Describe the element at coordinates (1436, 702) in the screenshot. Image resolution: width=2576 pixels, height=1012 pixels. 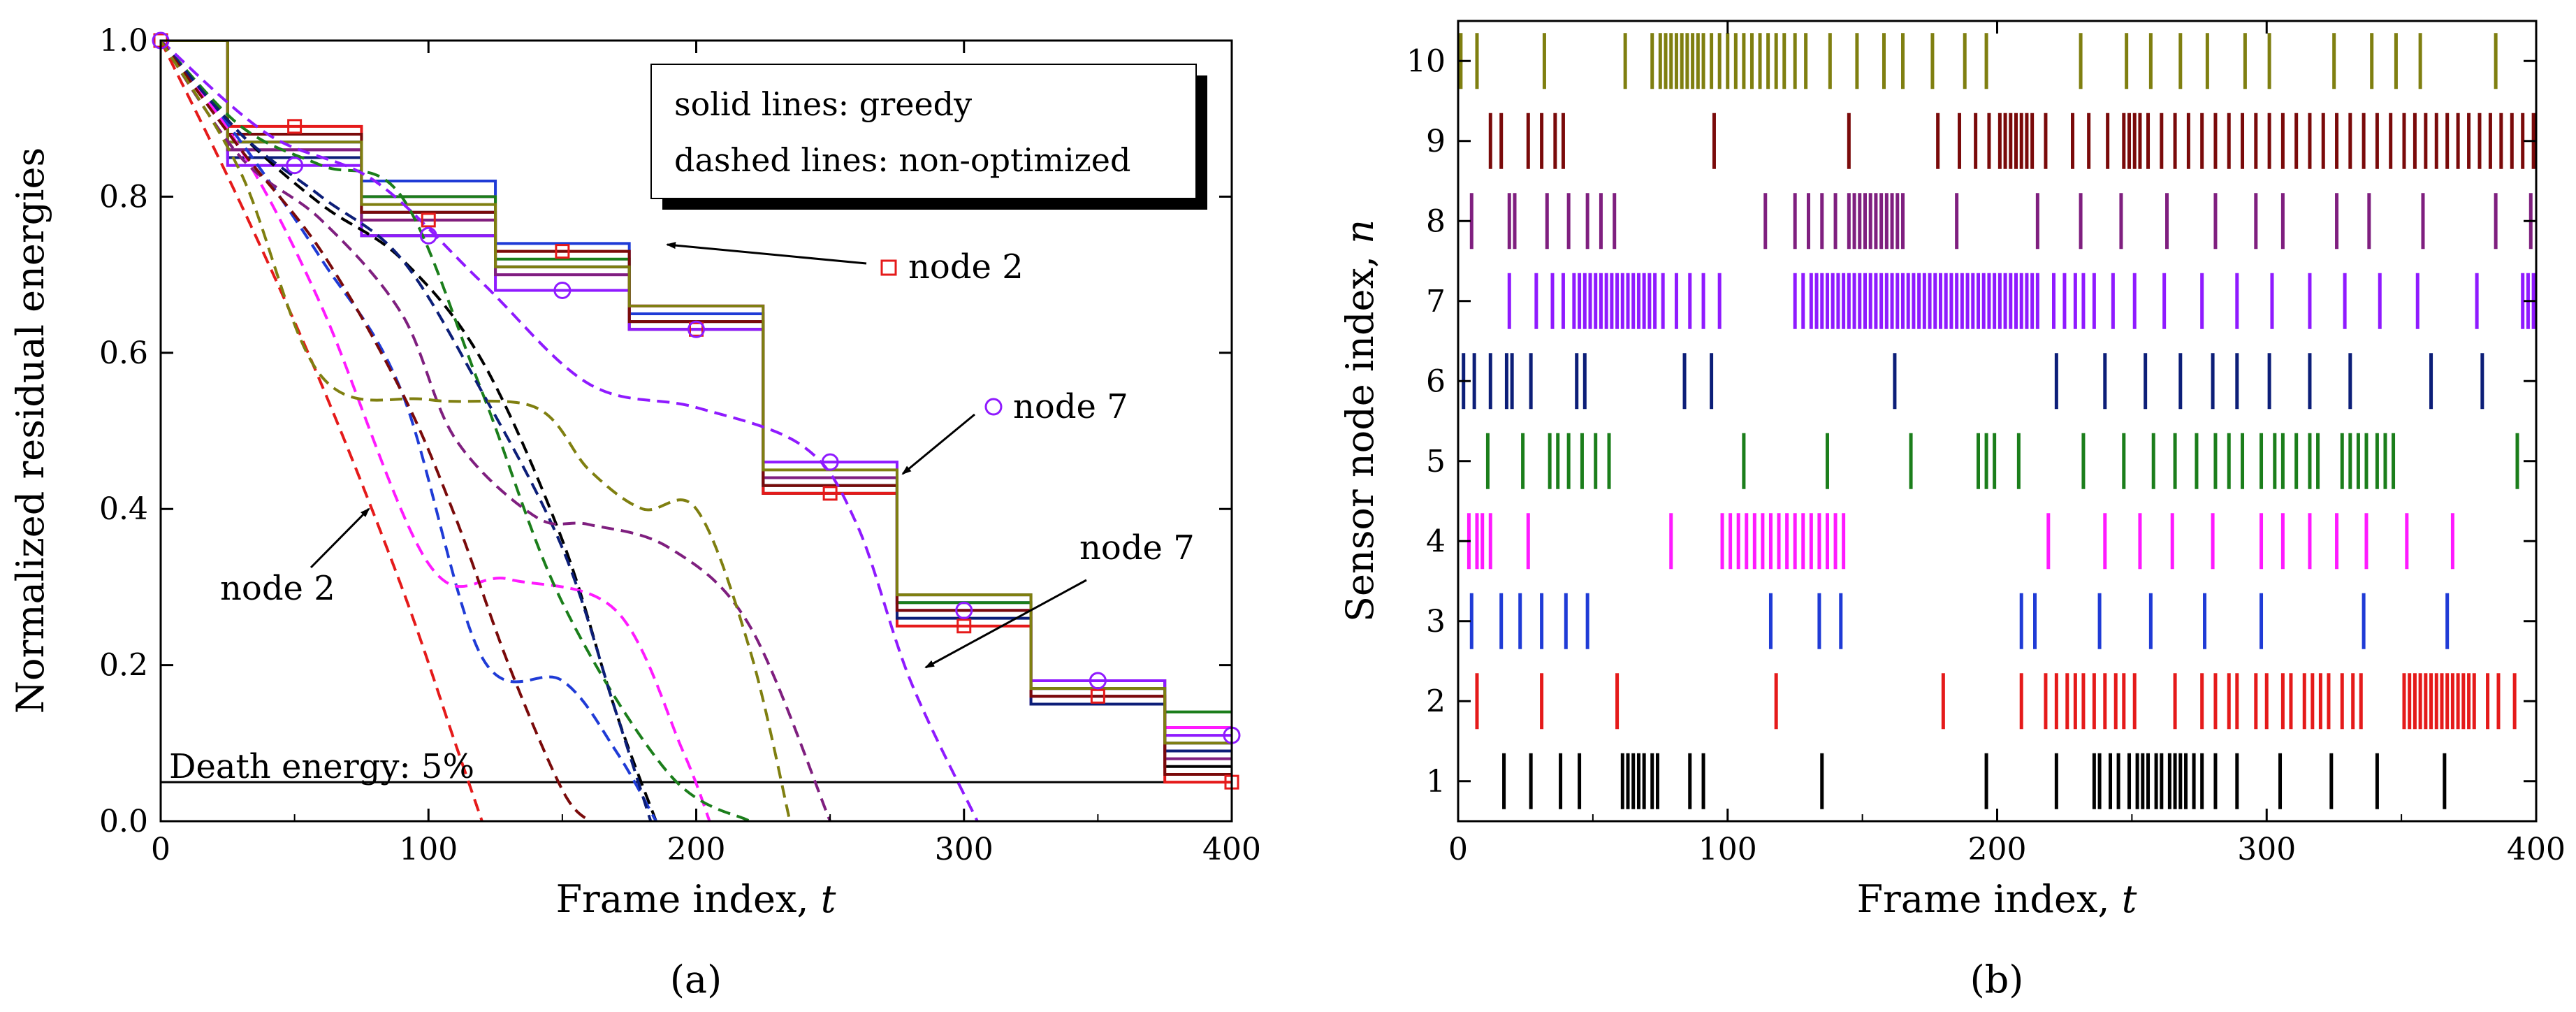
I see `y-tick-label-b: 2` at that location.